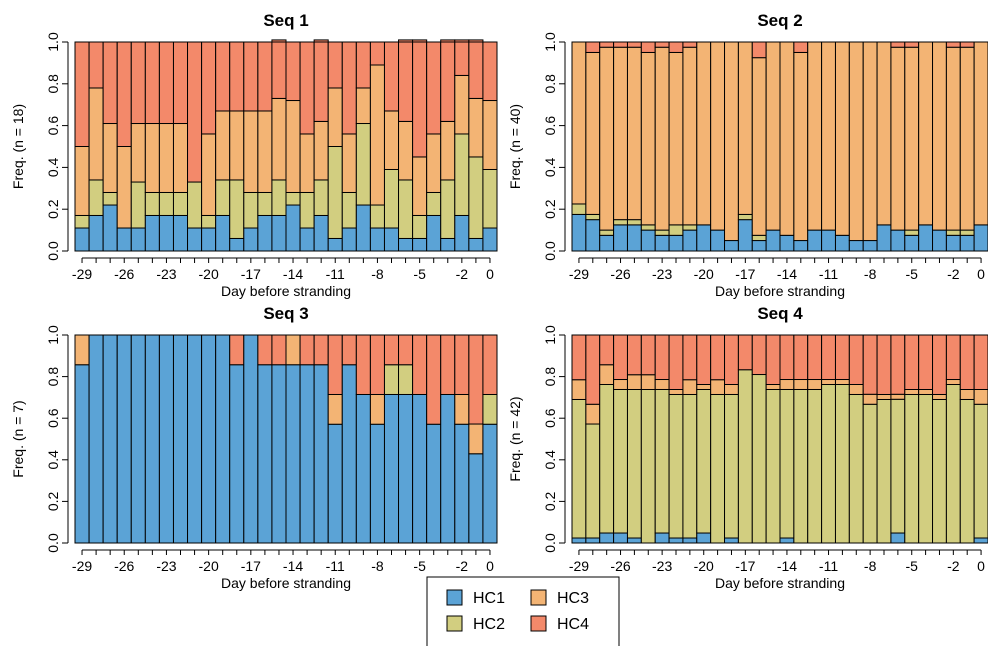 The image size is (988, 646). What do you see at coordinates (321, 233) in the screenshot?
I see `bar-segment-hc1-day--12` at bounding box center [321, 233].